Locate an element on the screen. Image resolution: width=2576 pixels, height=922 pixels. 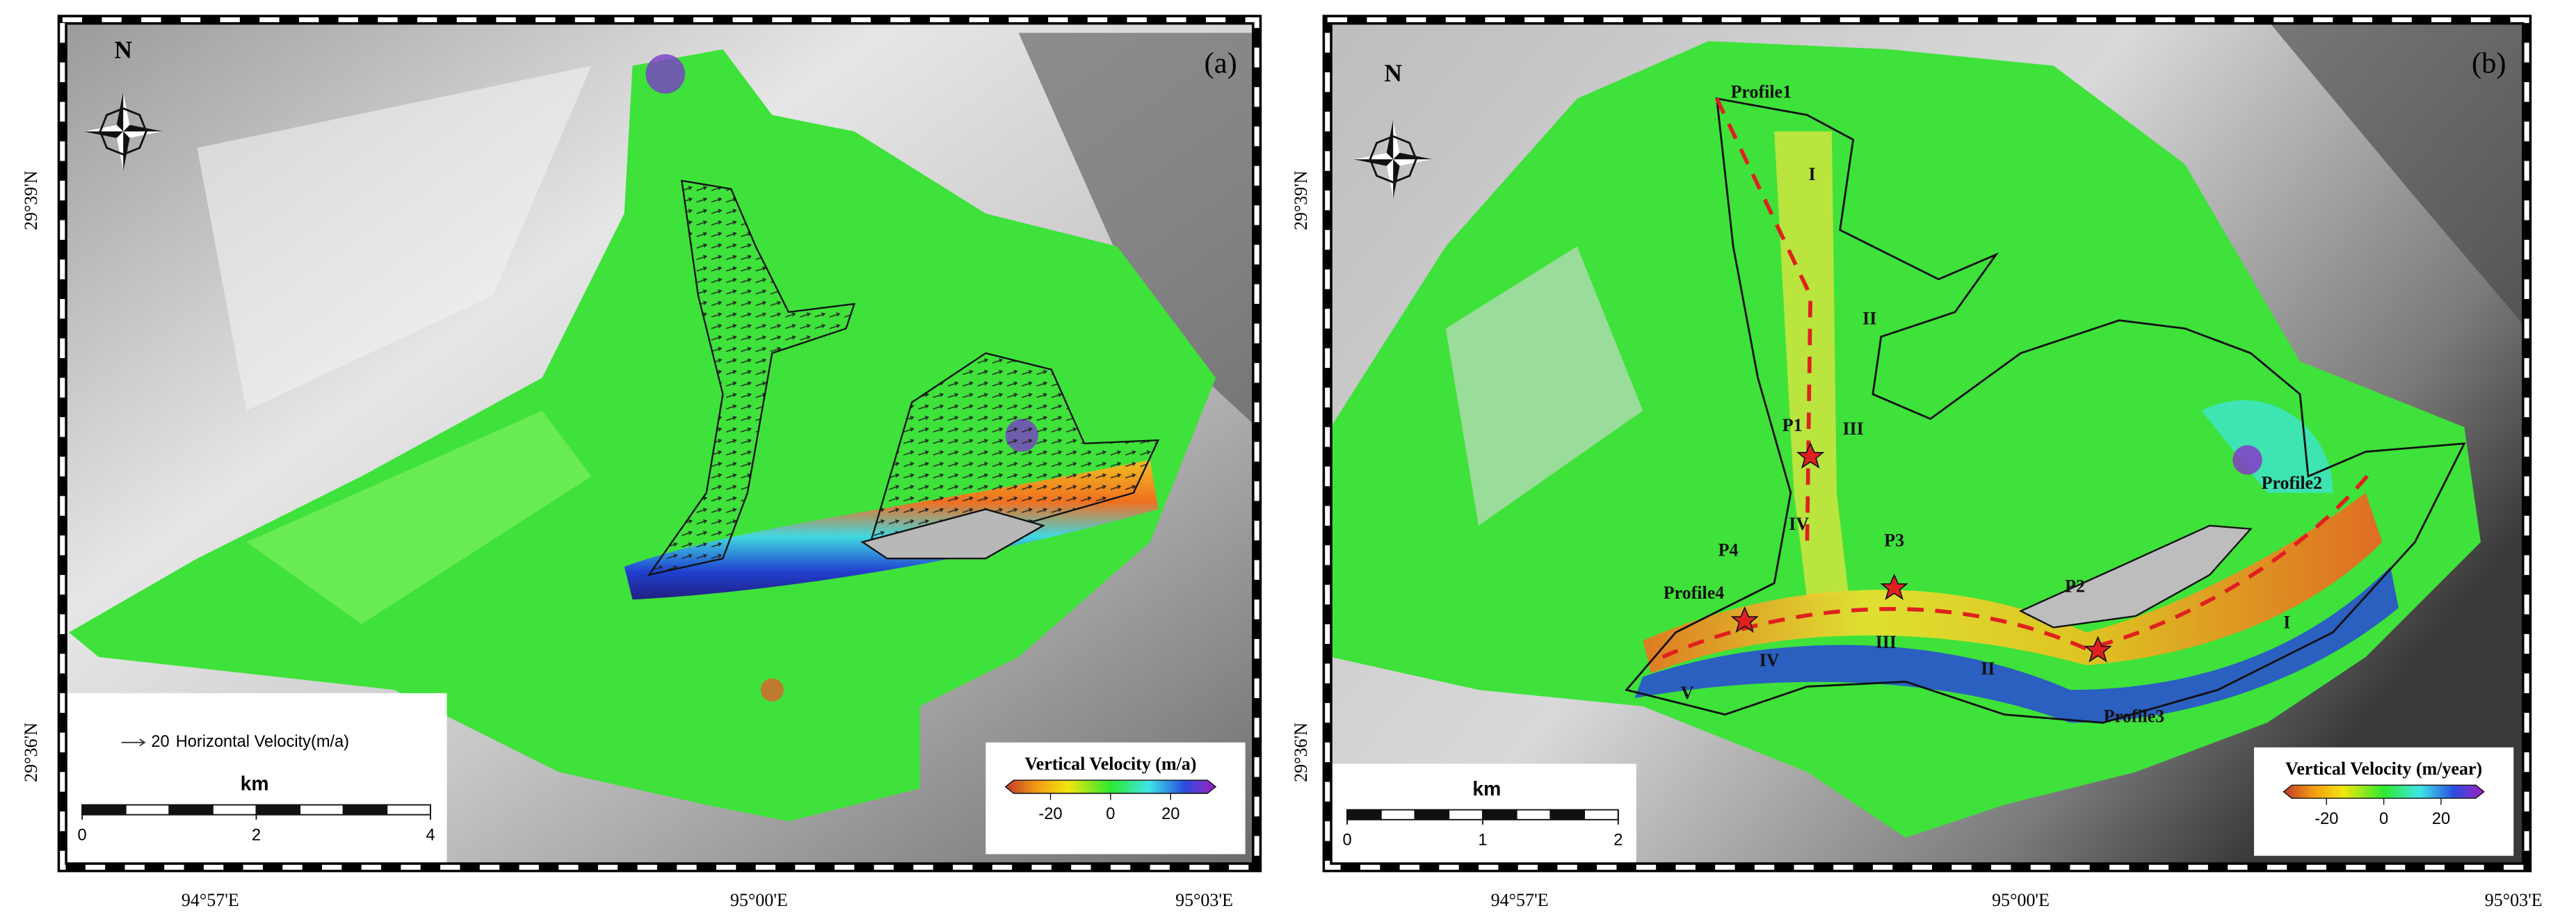
scale-tick-label: 4 is located at coordinates (431, 836).